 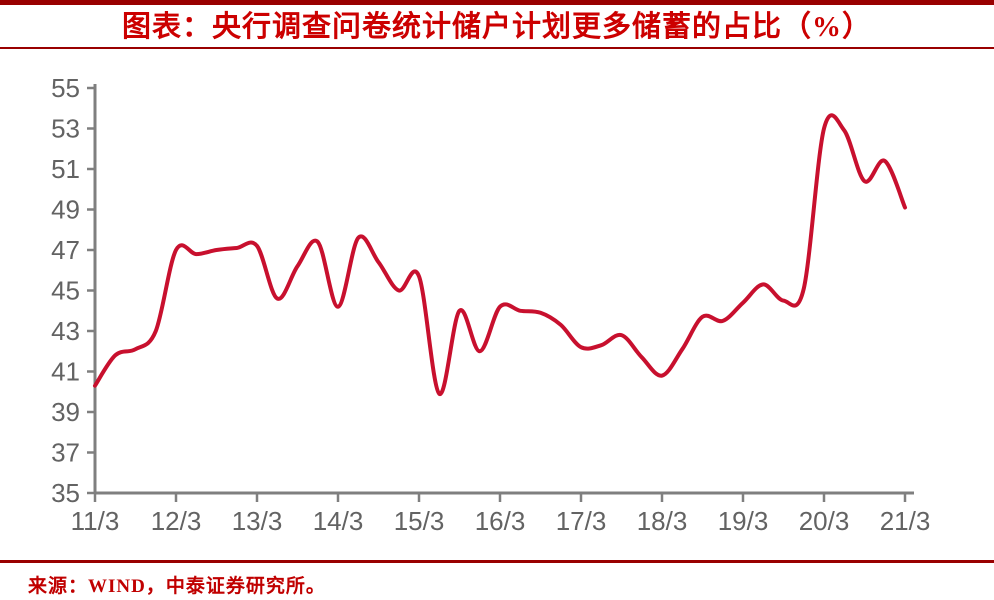 I want to click on source-note: 来源：WIND，中泰证券研究所。, so click(x=177, y=586).